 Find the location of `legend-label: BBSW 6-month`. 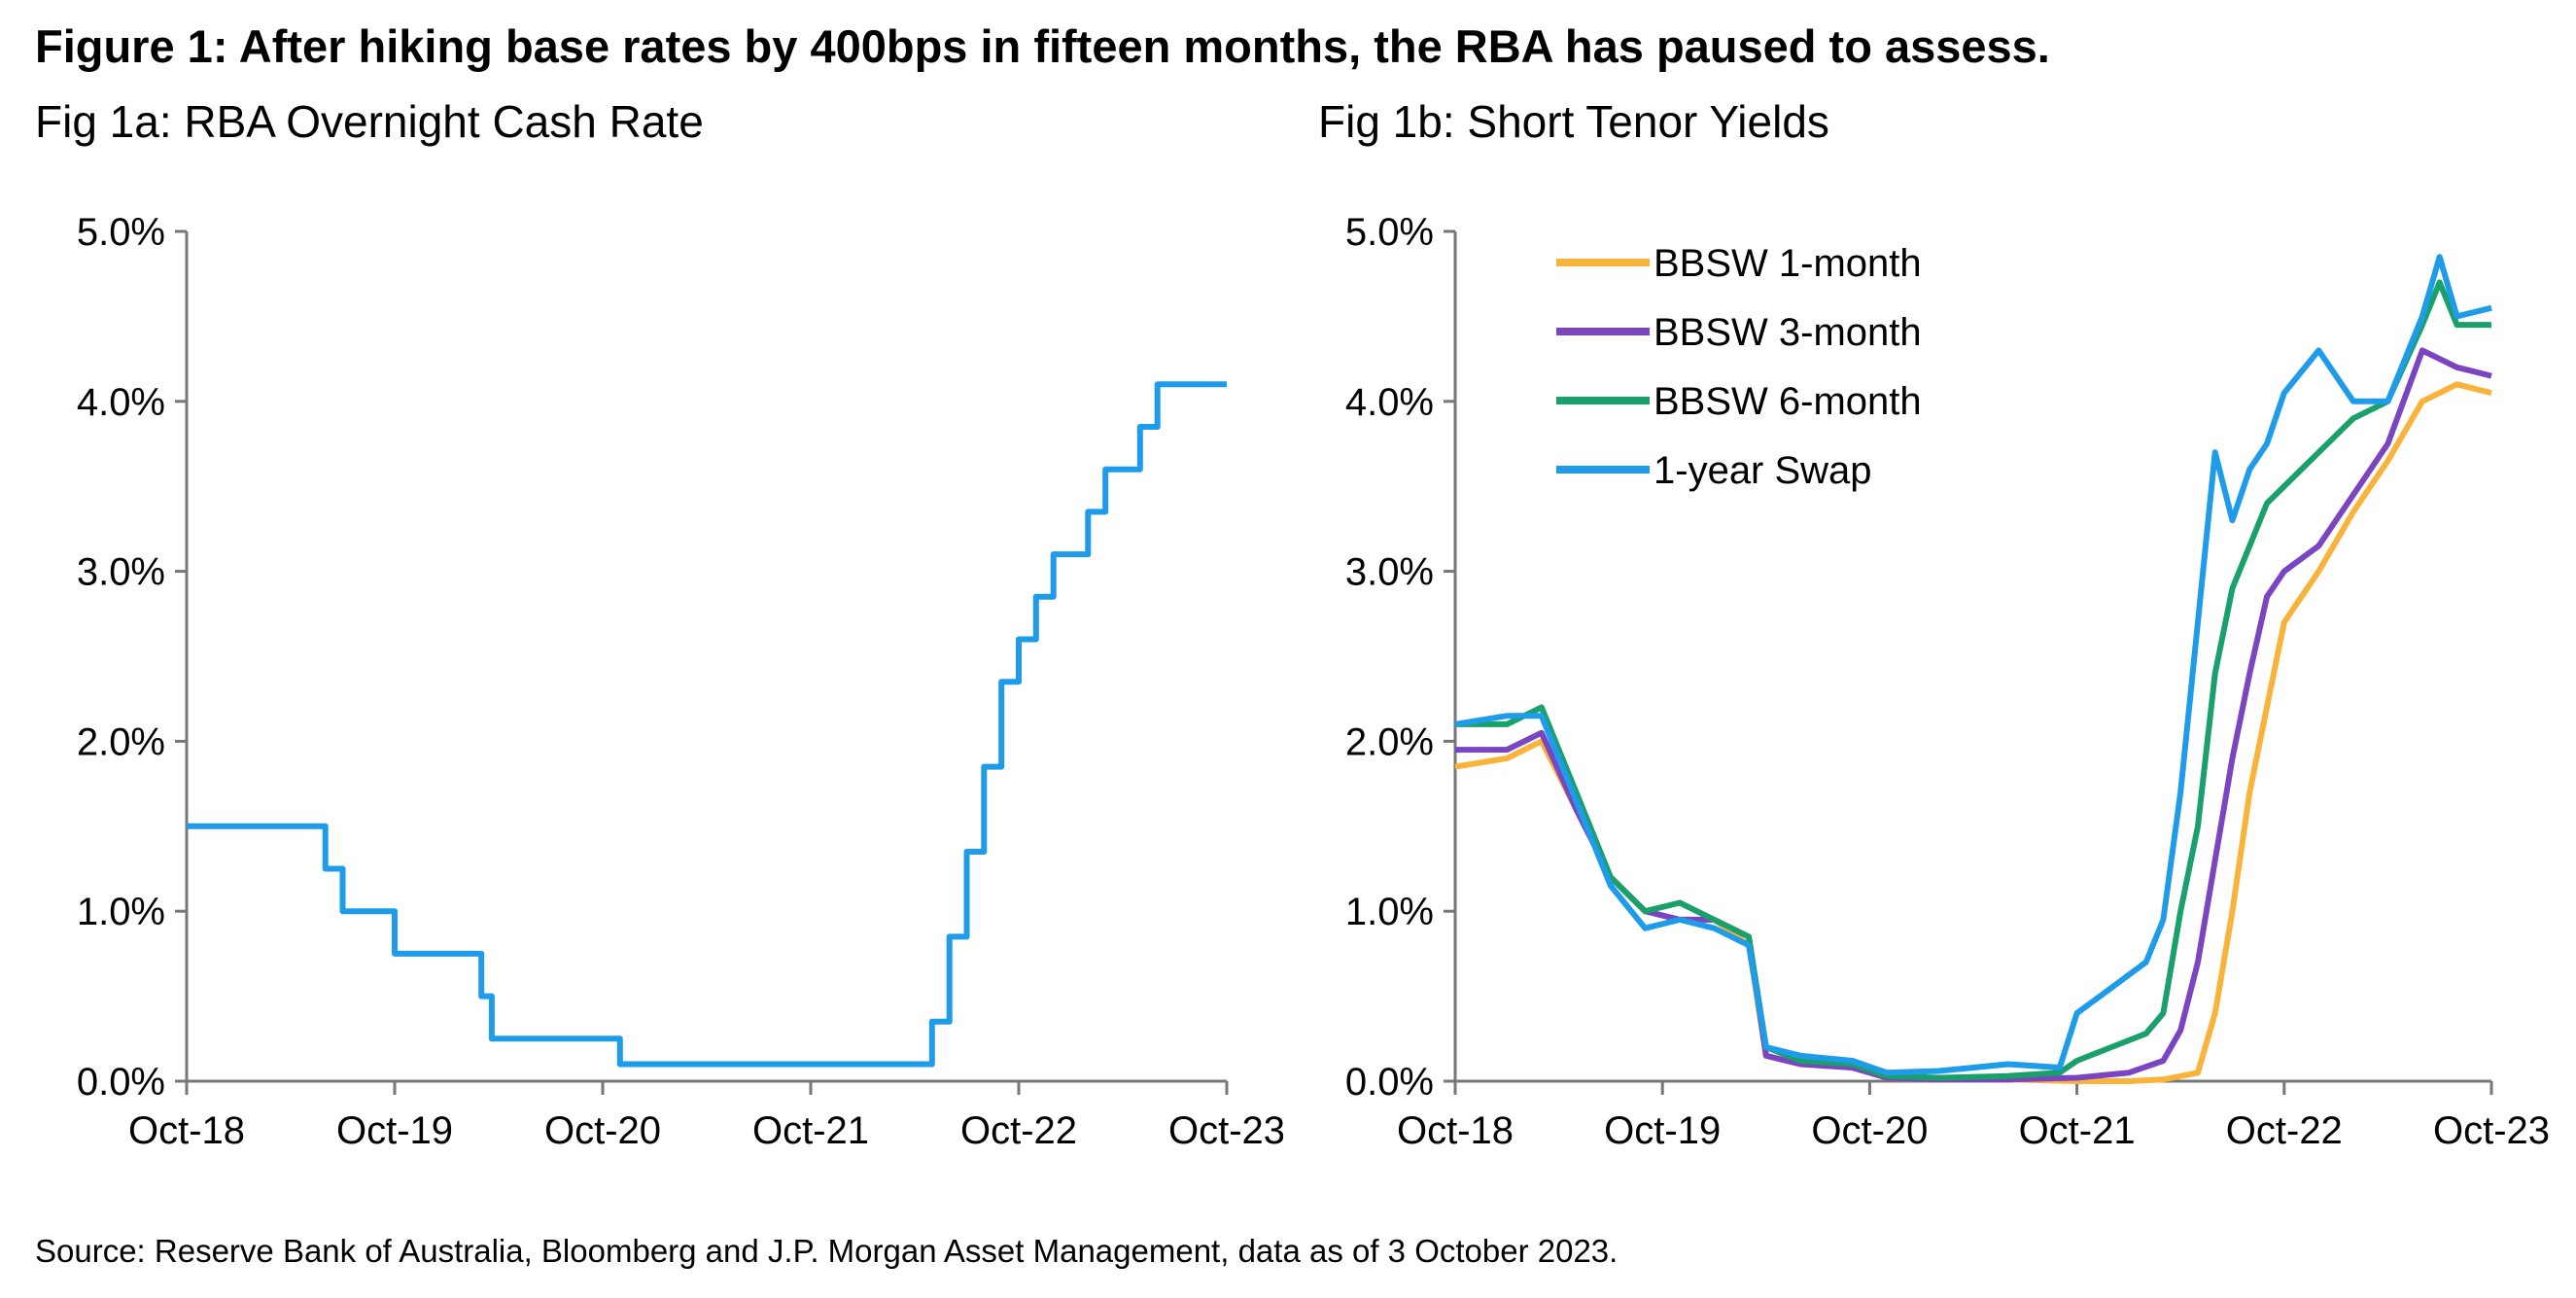

legend-label: BBSW 6-month is located at coordinates (1788, 401).